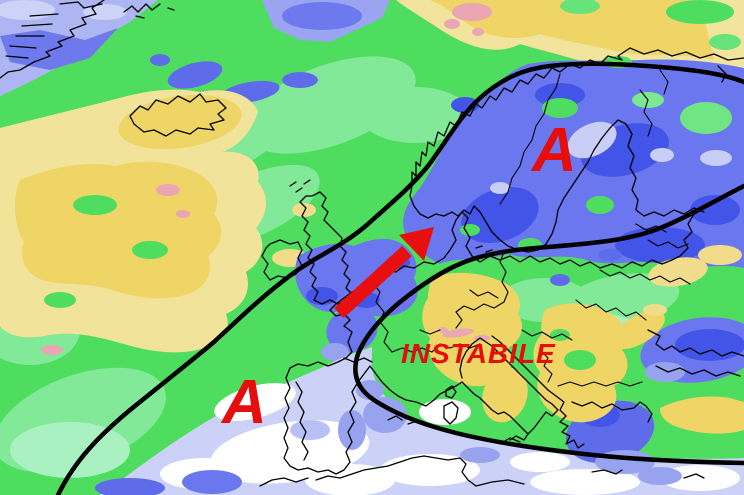  What do you see at coordinates (554, 150) in the screenshot?
I see `high-pressure-label-north: A` at bounding box center [554, 150].